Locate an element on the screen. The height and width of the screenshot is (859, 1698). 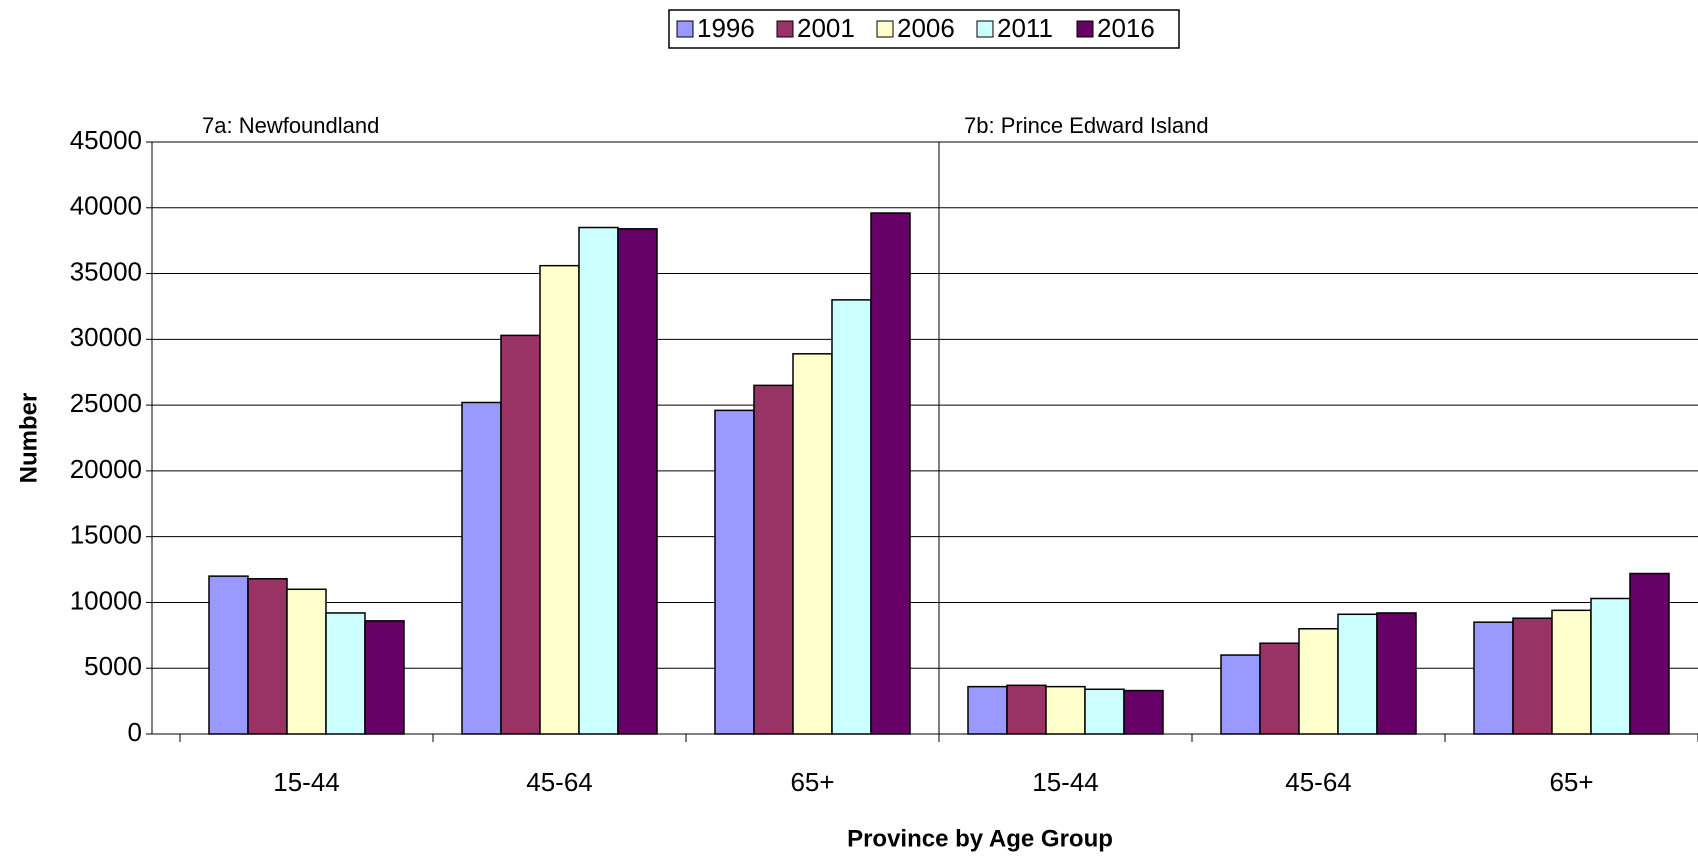
legend-label: 2001 is located at coordinates (826, 28).